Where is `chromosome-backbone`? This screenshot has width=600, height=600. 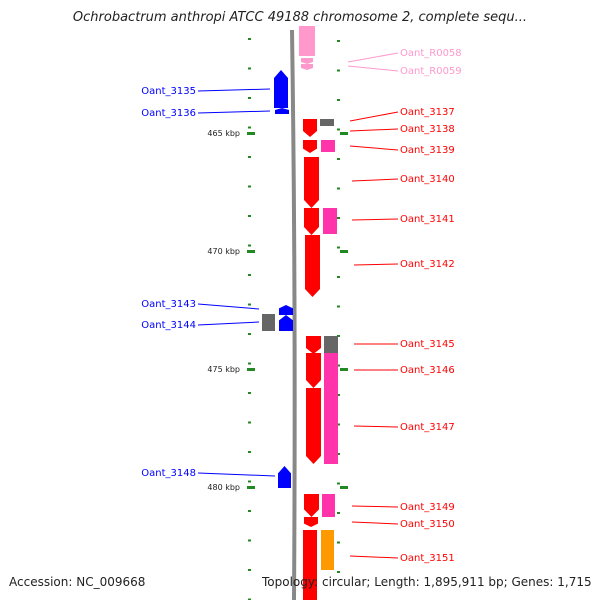 chromosome-backbone is located at coordinates (293, 314).